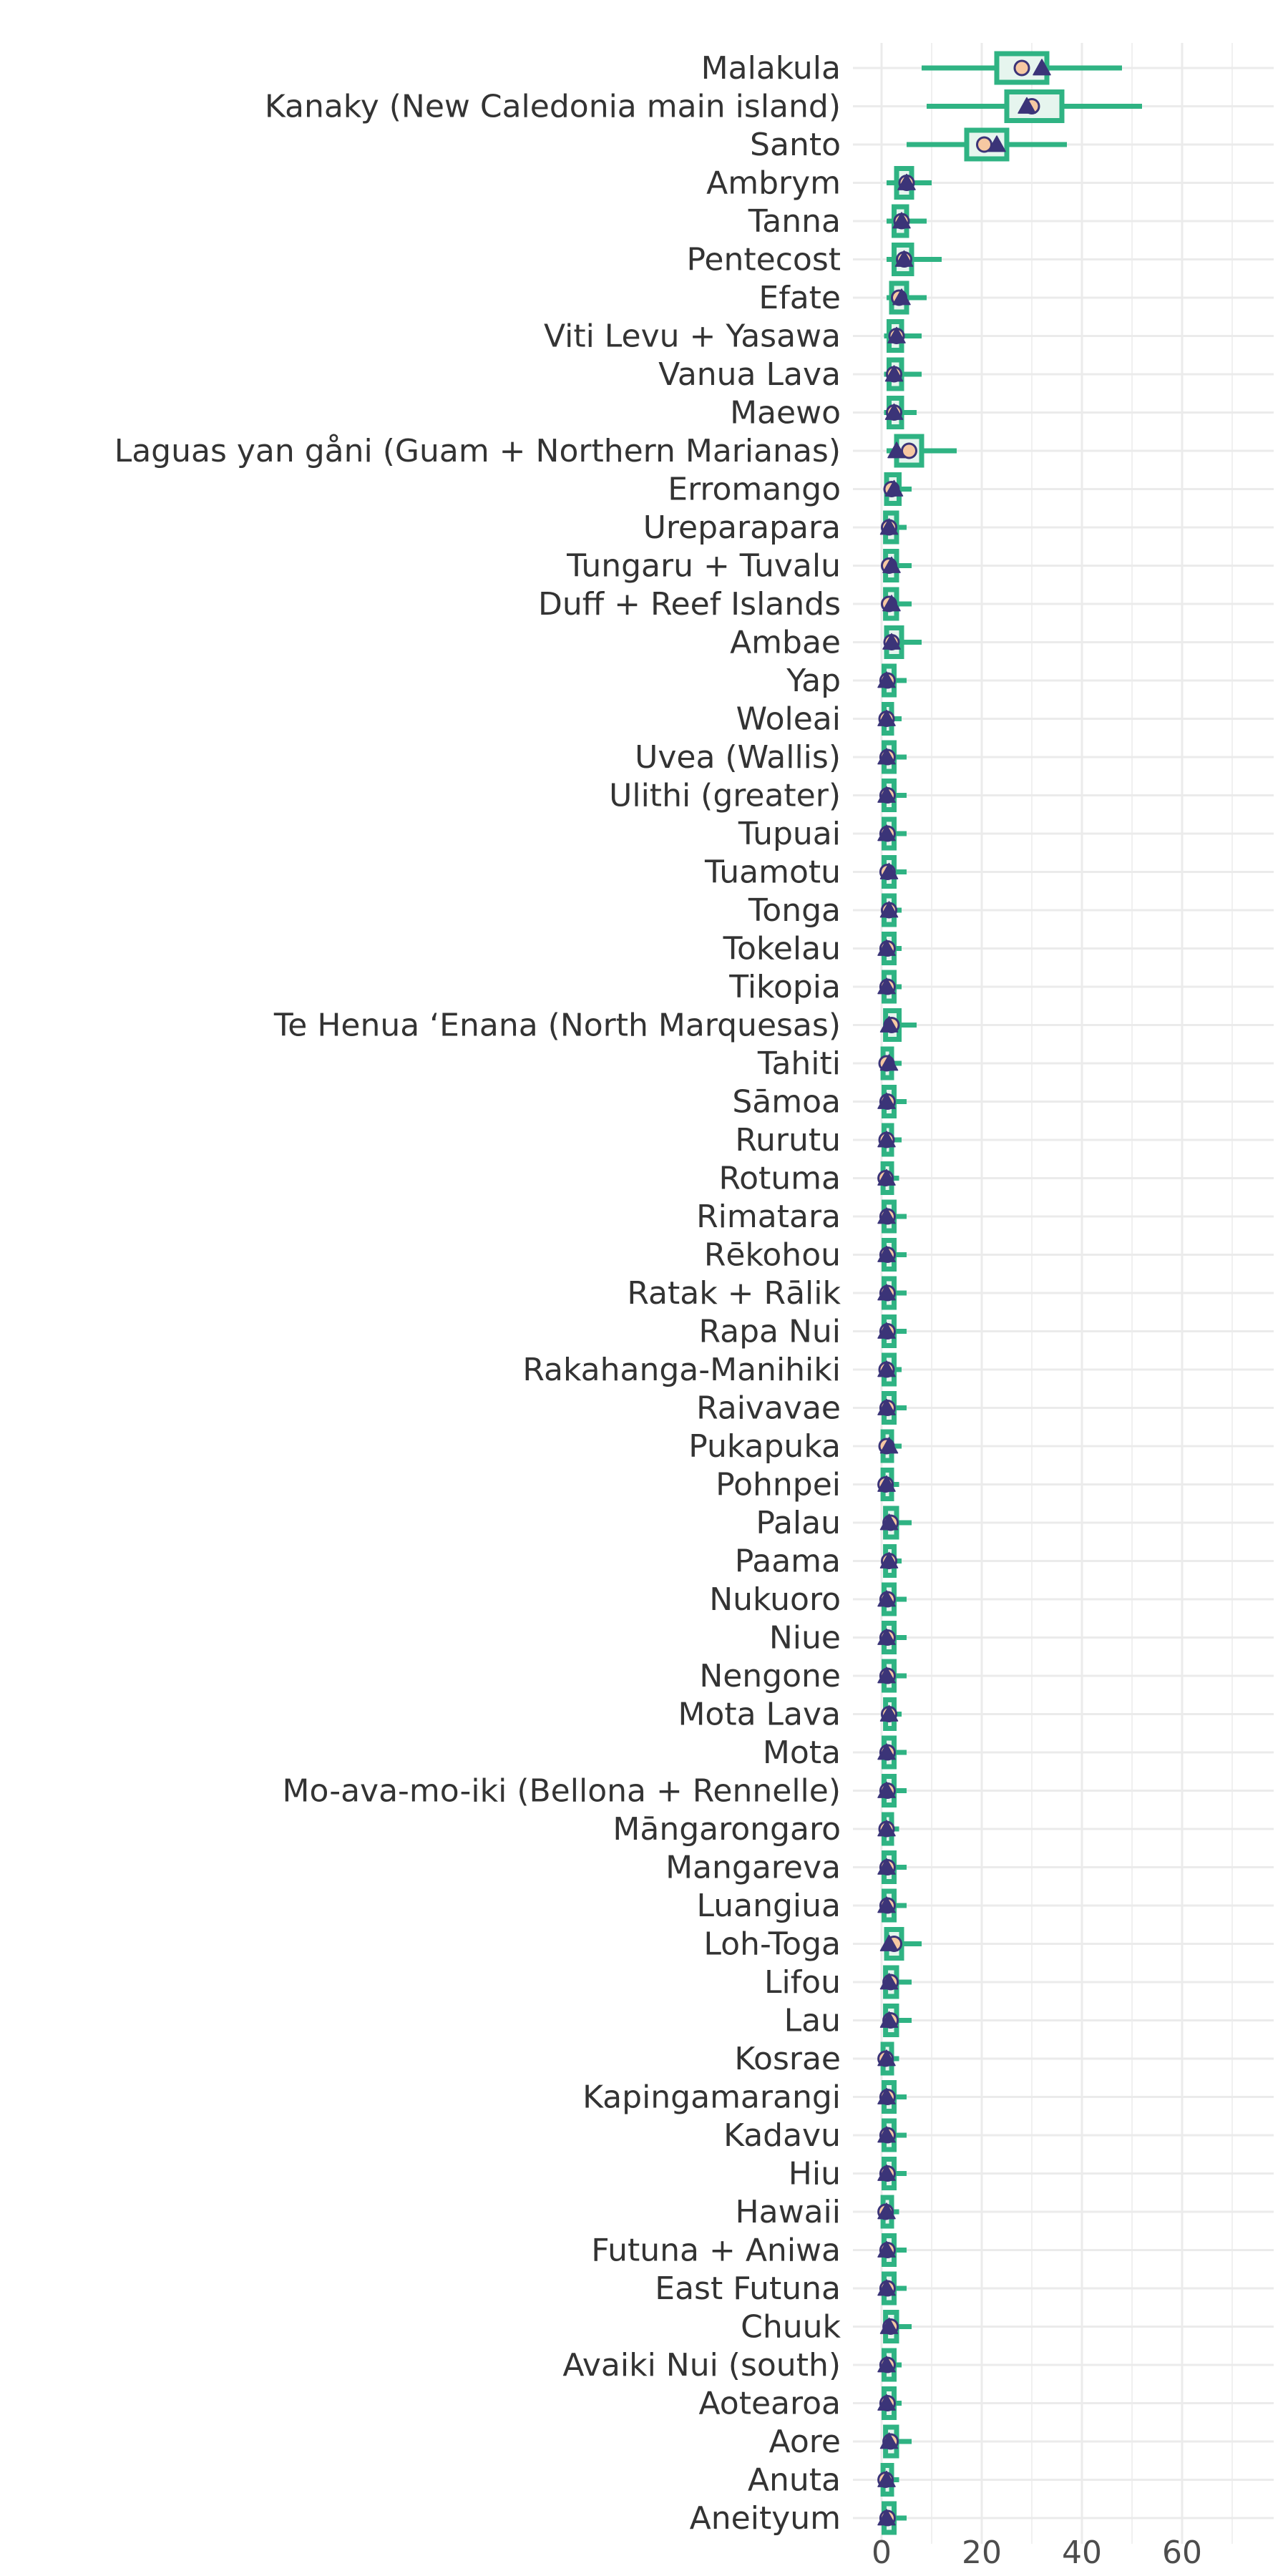  I want to click on category-label: Kosrae, so click(788, 2059).